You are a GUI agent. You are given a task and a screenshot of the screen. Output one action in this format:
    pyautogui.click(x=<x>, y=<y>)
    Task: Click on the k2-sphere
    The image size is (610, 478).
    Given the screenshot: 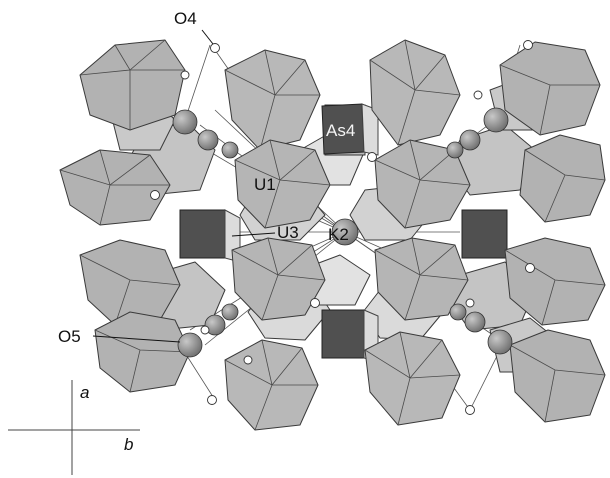 What is the action you would take?
    pyautogui.click(x=345, y=232)
    